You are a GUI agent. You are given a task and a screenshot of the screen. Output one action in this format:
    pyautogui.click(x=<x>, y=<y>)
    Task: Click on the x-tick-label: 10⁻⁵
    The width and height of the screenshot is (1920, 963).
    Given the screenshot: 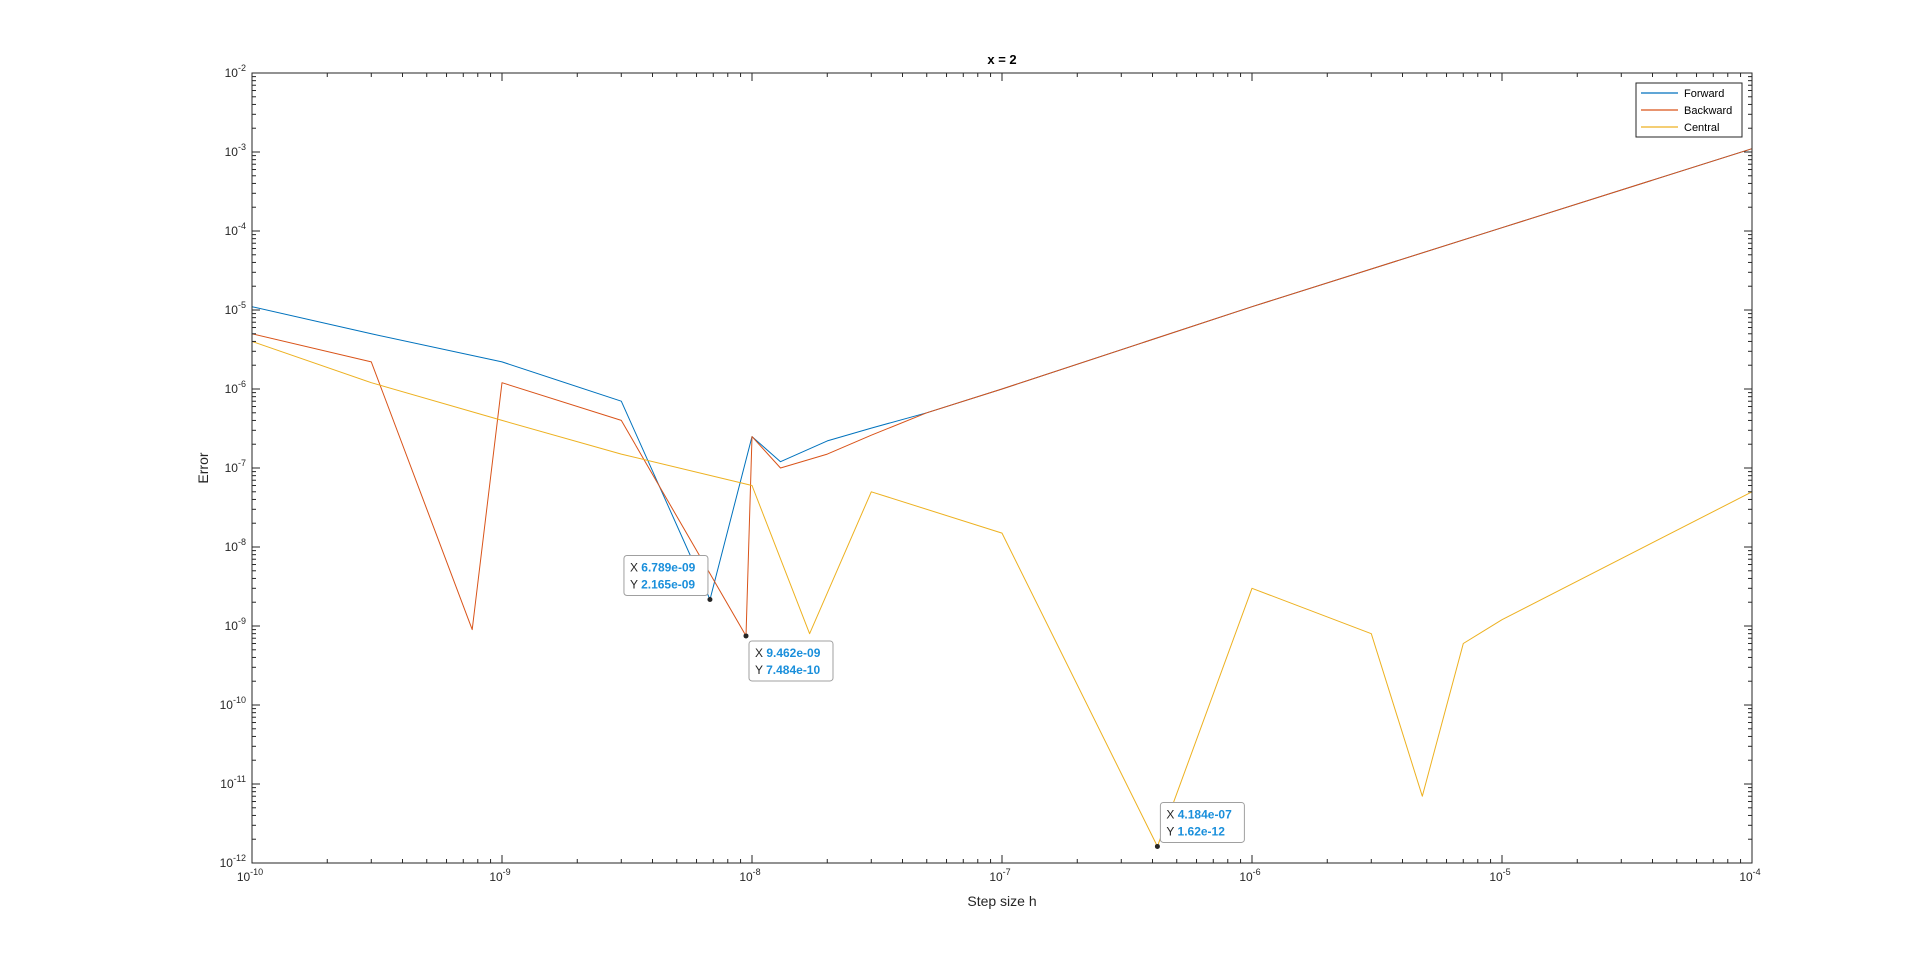 What is the action you would take?
    pyautogui.click(x=1499, y=875)
    